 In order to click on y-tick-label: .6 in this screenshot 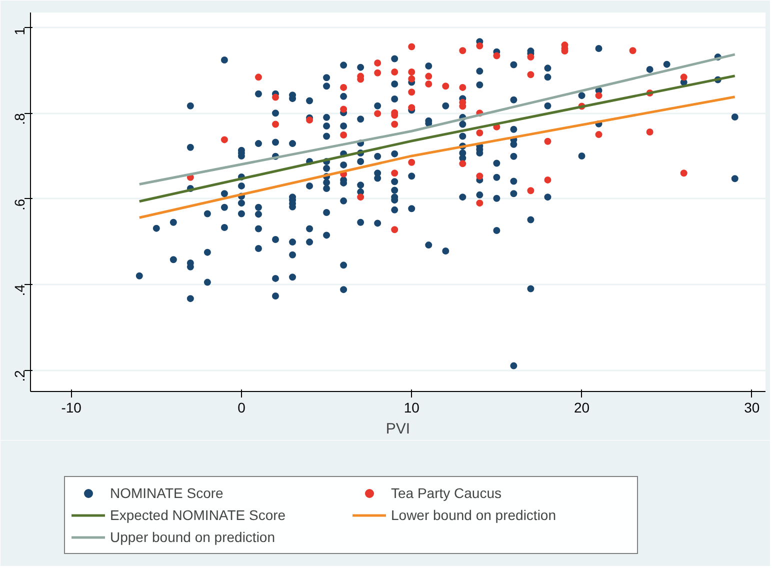, I will do `click(20, 204)`.